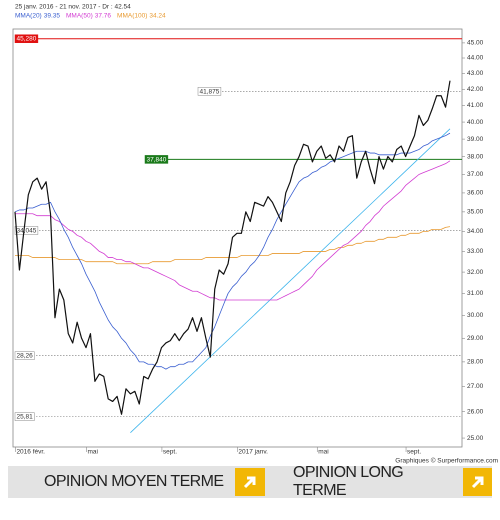 Image resolution: width=500 pixels, height=520 pixels. Describe the element at coordinates (475, 438) in the screenshot. I see `y-tick-label: 25.00` at that location.